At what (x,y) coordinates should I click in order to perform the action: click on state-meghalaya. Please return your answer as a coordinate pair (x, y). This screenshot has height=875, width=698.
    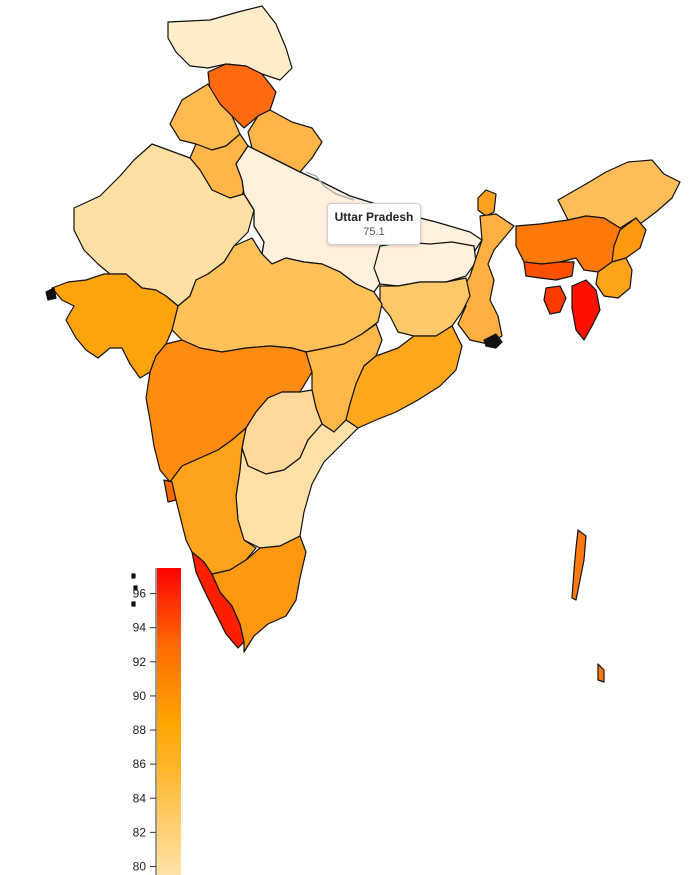
    Looking at the image, I should click on (549, 271).